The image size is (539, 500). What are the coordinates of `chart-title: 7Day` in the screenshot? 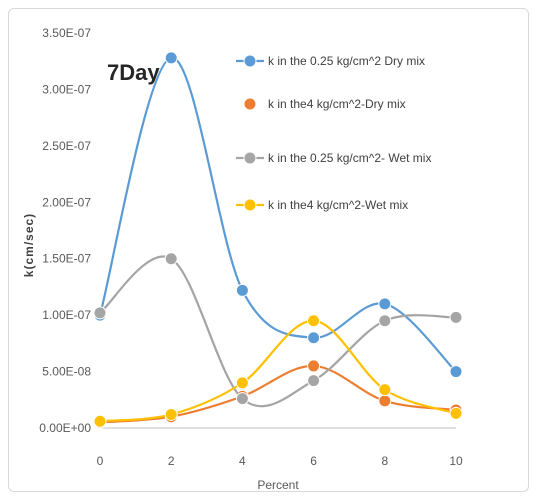 It's located at (133, 72).